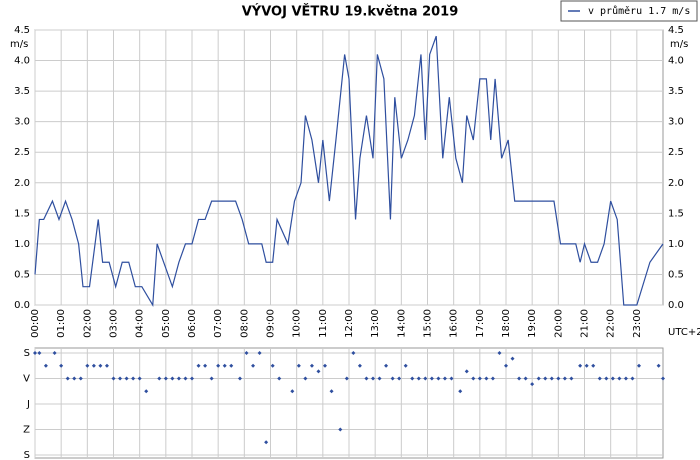 The width and height of the screenshot is (700, 460). I want to click on x-tick-label: 00:00, so click(35, 323).